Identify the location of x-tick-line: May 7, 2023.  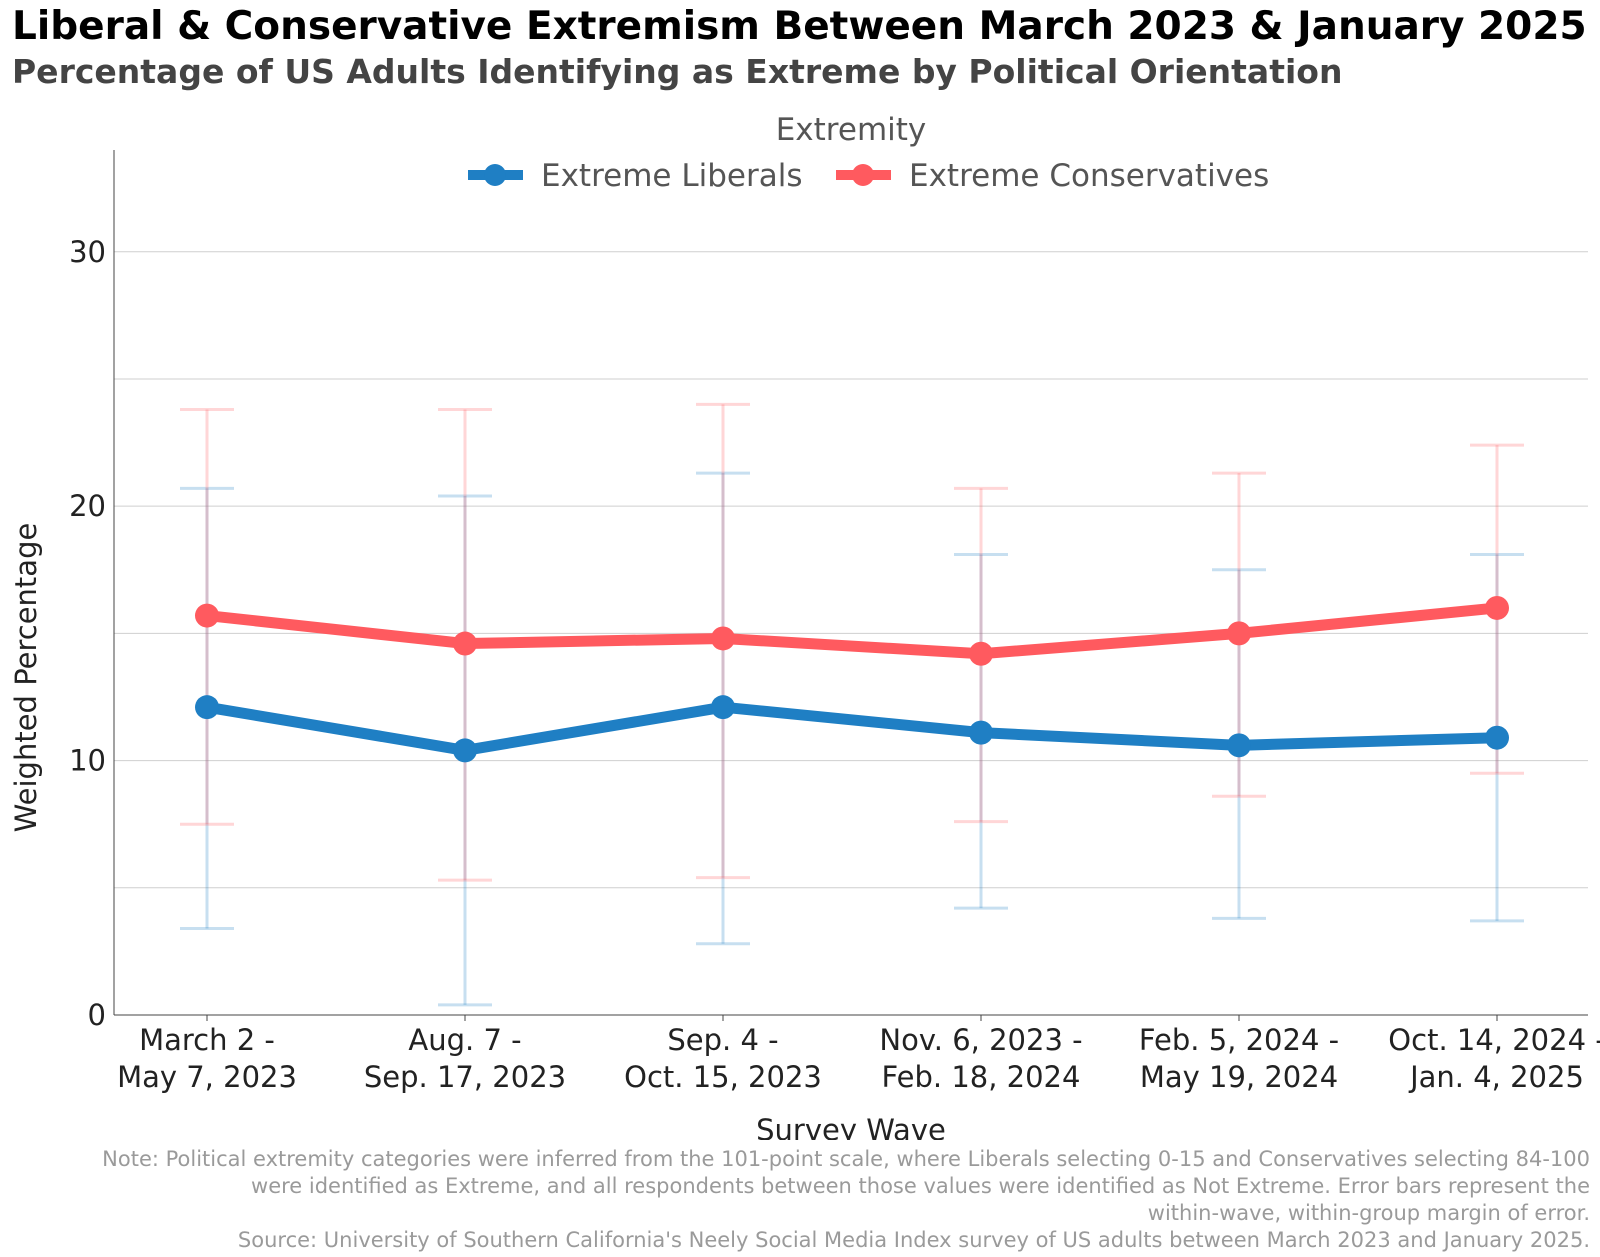
(207, 1077).